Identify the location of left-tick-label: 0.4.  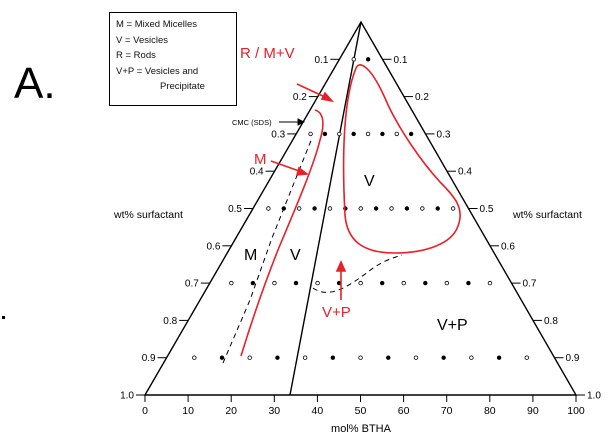
(257, 172).